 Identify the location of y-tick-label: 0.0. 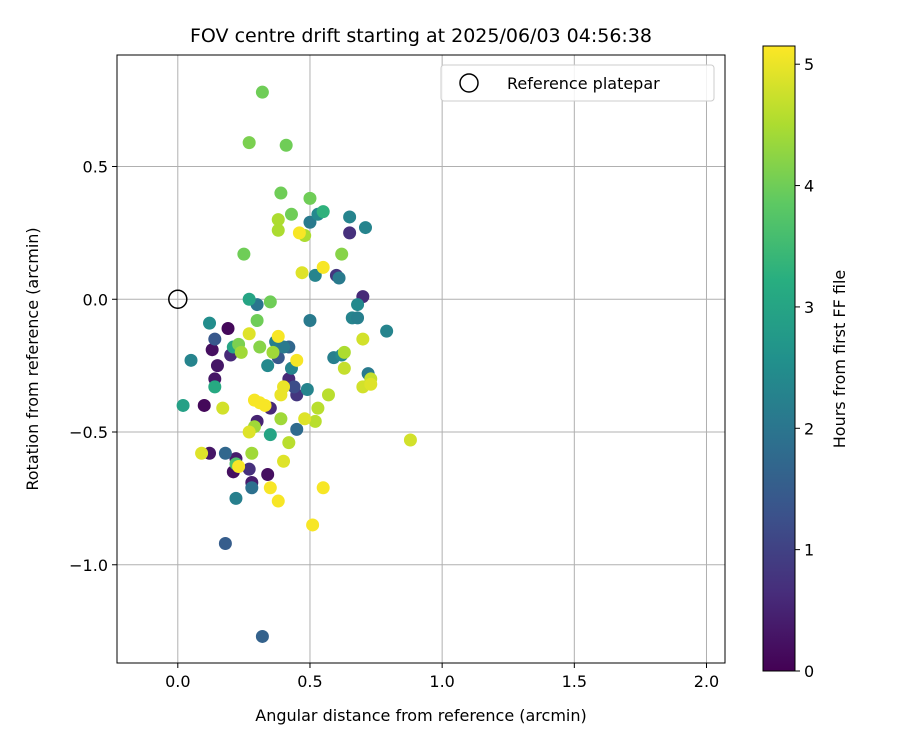
(95, 299).